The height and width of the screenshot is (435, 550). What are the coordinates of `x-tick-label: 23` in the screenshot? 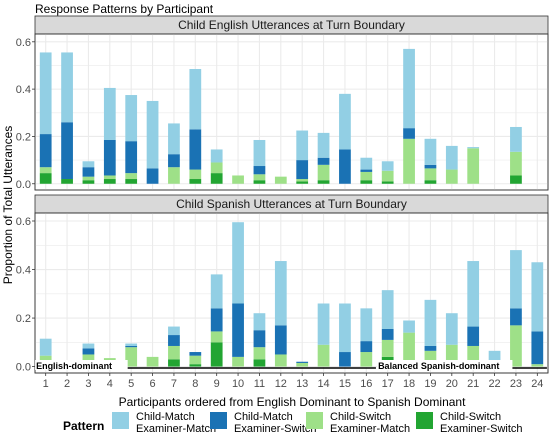 It's located at (516, 384).